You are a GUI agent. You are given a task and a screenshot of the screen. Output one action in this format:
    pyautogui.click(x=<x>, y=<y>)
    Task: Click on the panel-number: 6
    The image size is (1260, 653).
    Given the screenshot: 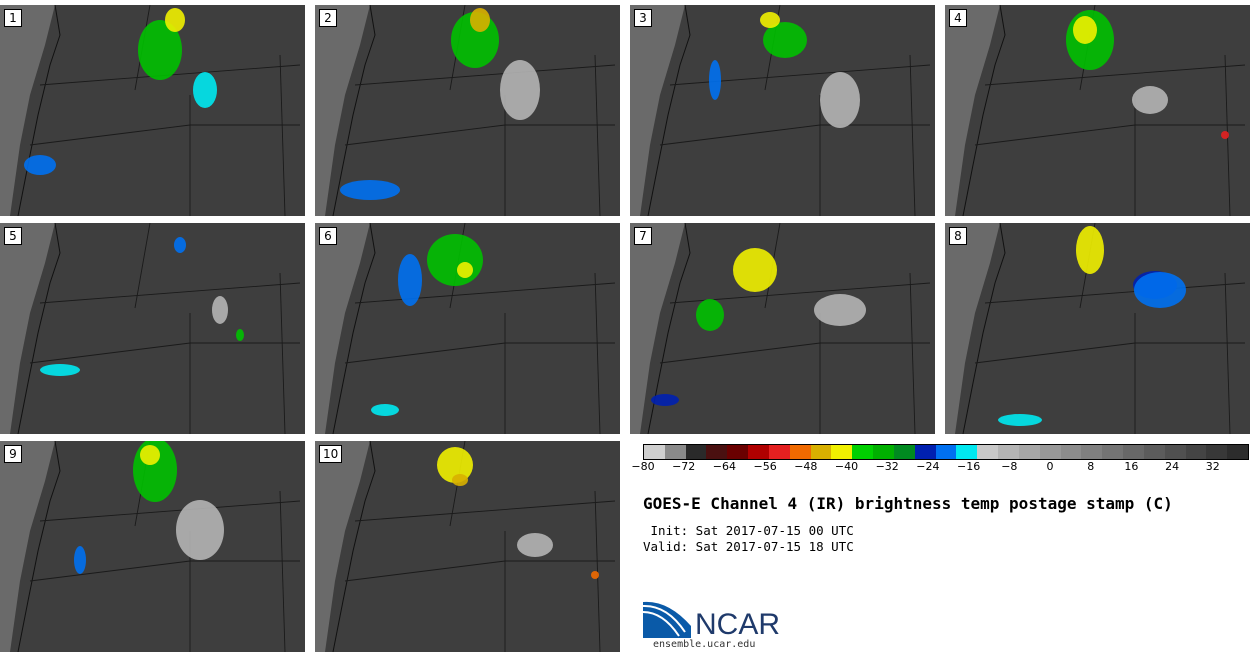 What is the action you would take?
    pyautogui.click(x=328, y=236)
    